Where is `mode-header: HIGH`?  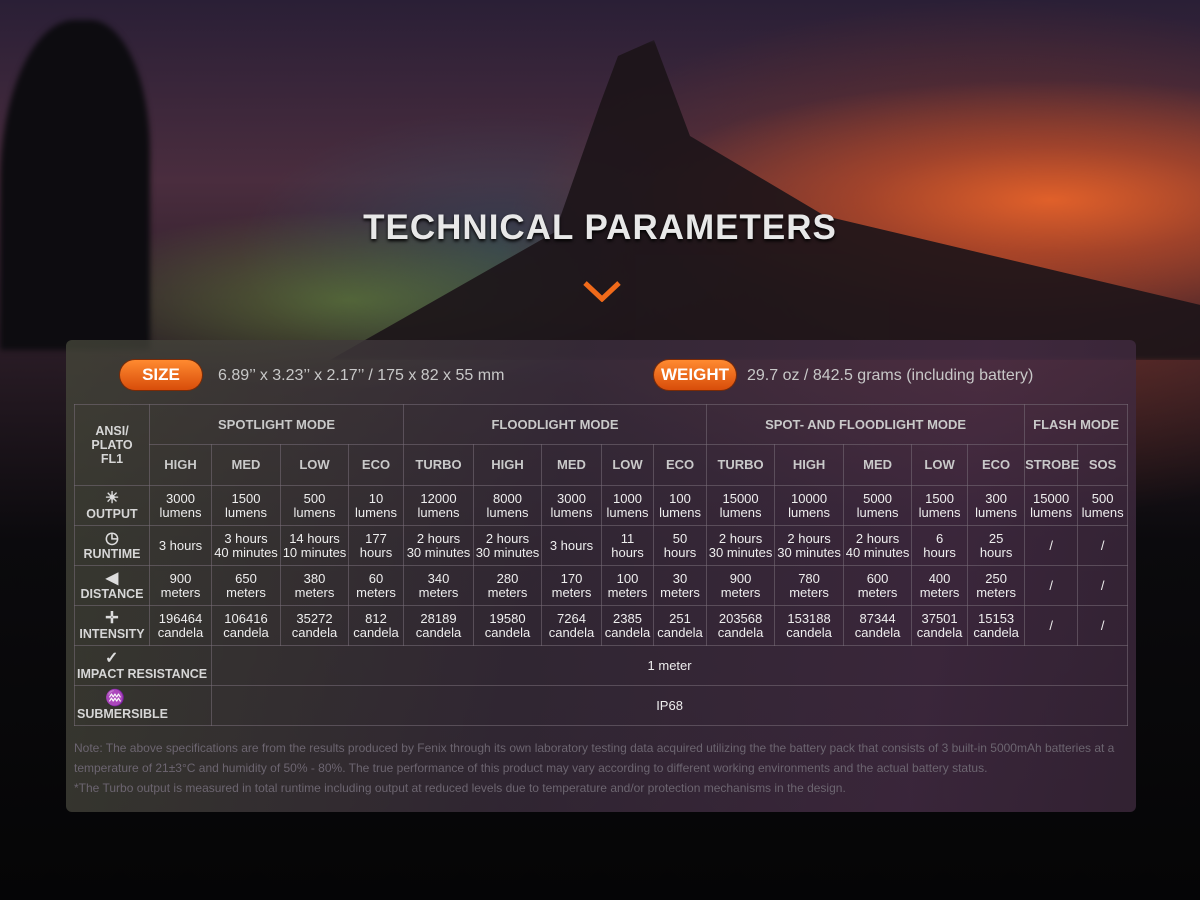 mode-header: HIGH is located at coordinates (180, 465).